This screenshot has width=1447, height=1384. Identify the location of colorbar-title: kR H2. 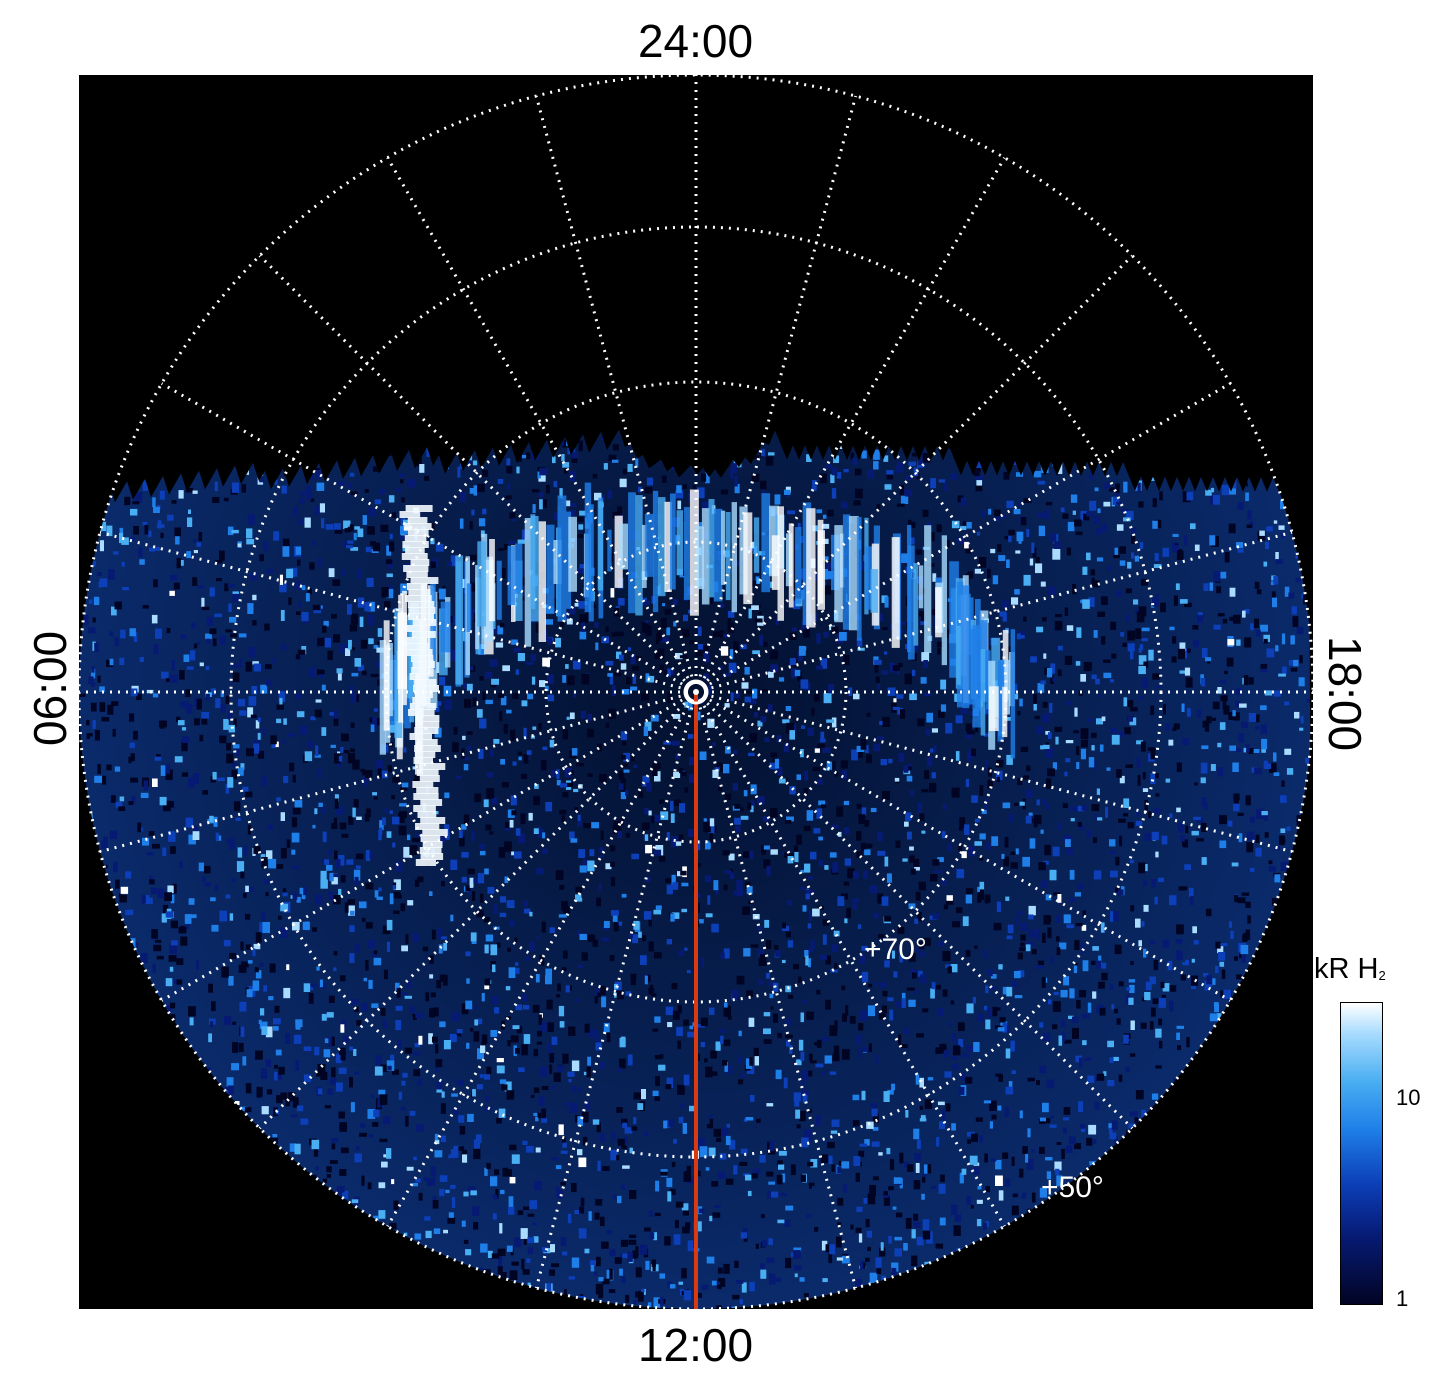
(1350, 969).